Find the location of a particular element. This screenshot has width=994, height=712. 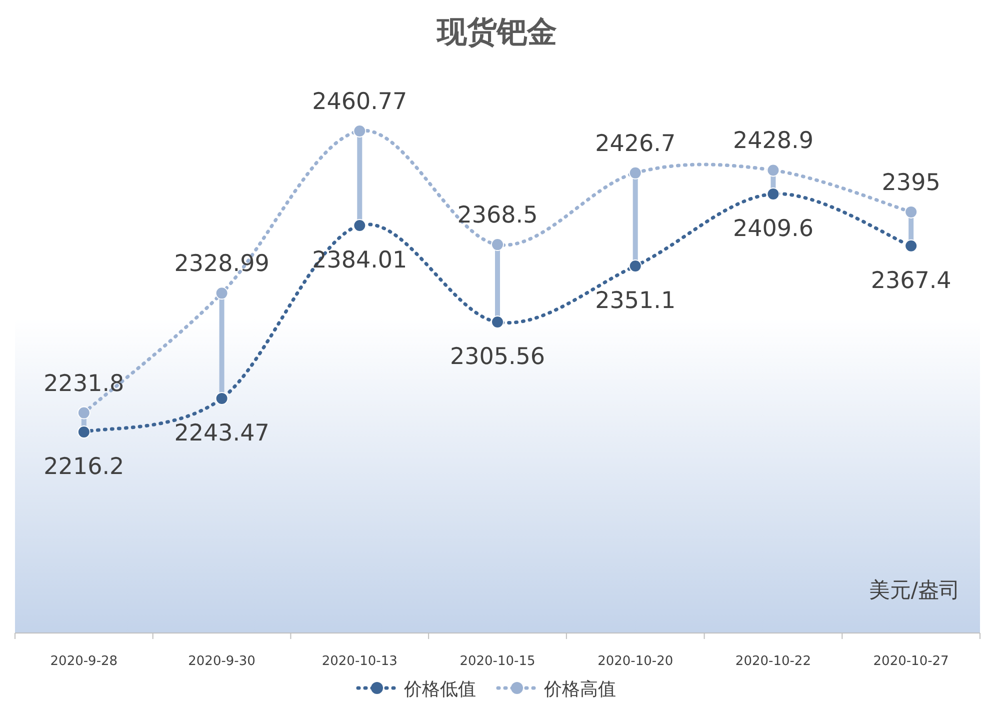

legend-label: 价格低值 is located at coordinates (439, 689).